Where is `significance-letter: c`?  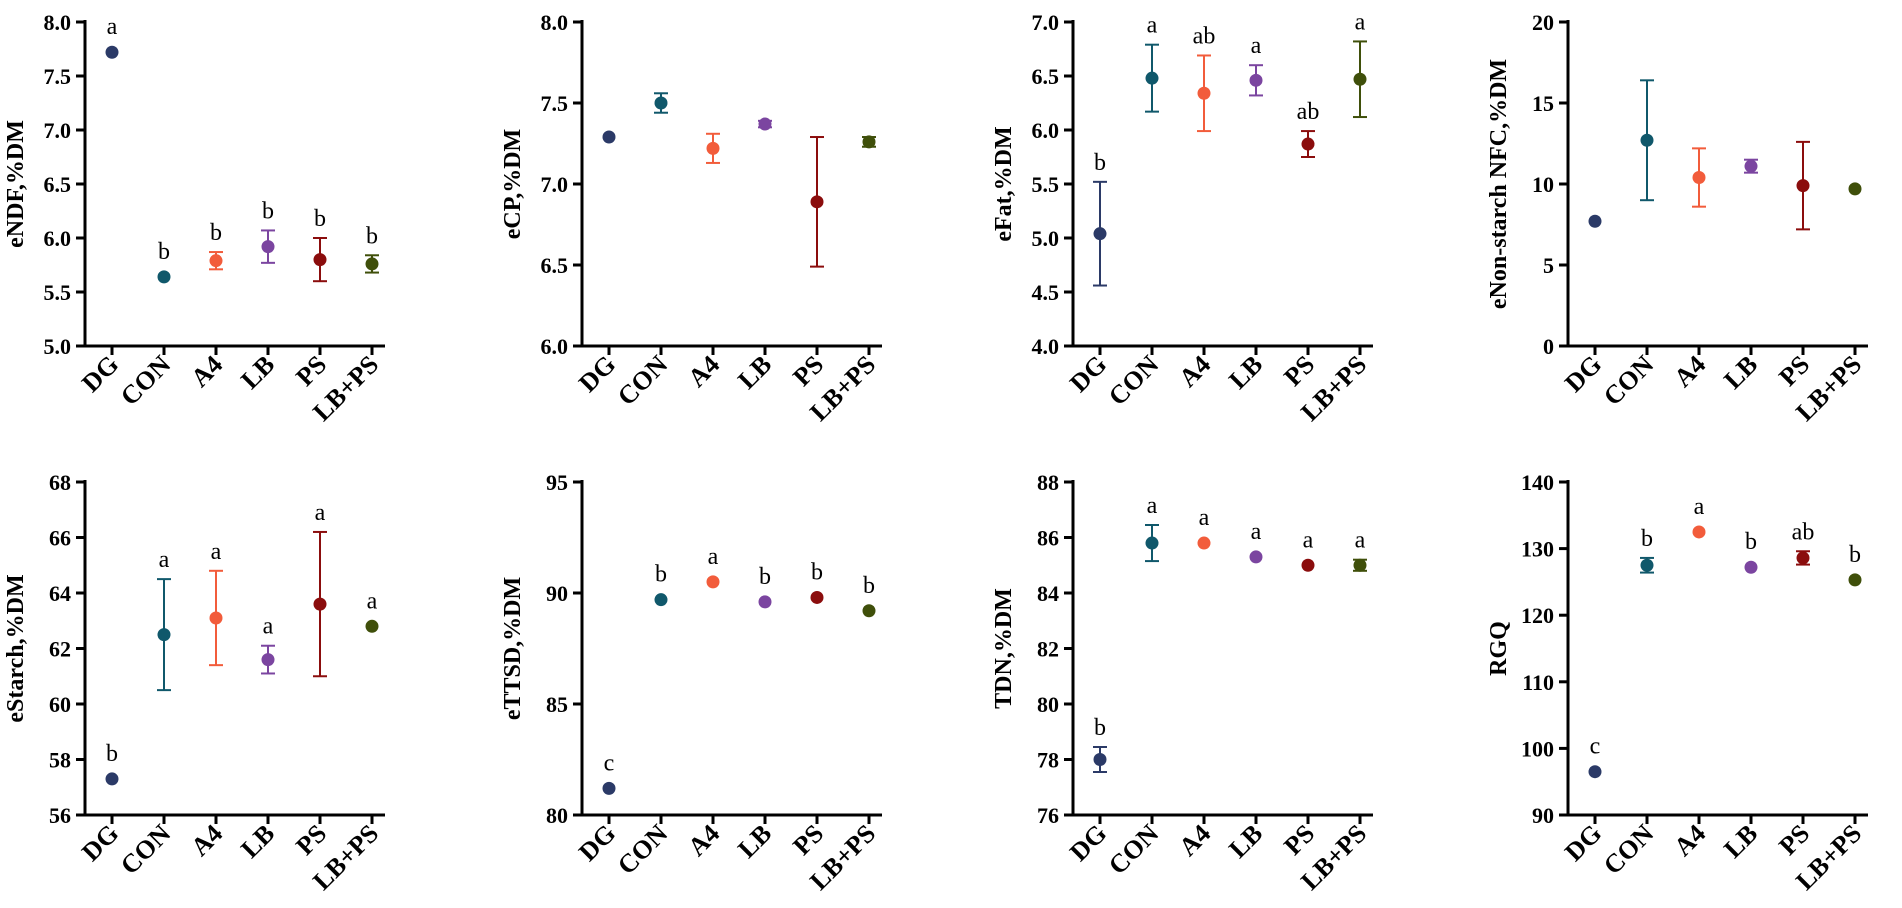
significance-letter: c is located at coordinates (1595, 747).